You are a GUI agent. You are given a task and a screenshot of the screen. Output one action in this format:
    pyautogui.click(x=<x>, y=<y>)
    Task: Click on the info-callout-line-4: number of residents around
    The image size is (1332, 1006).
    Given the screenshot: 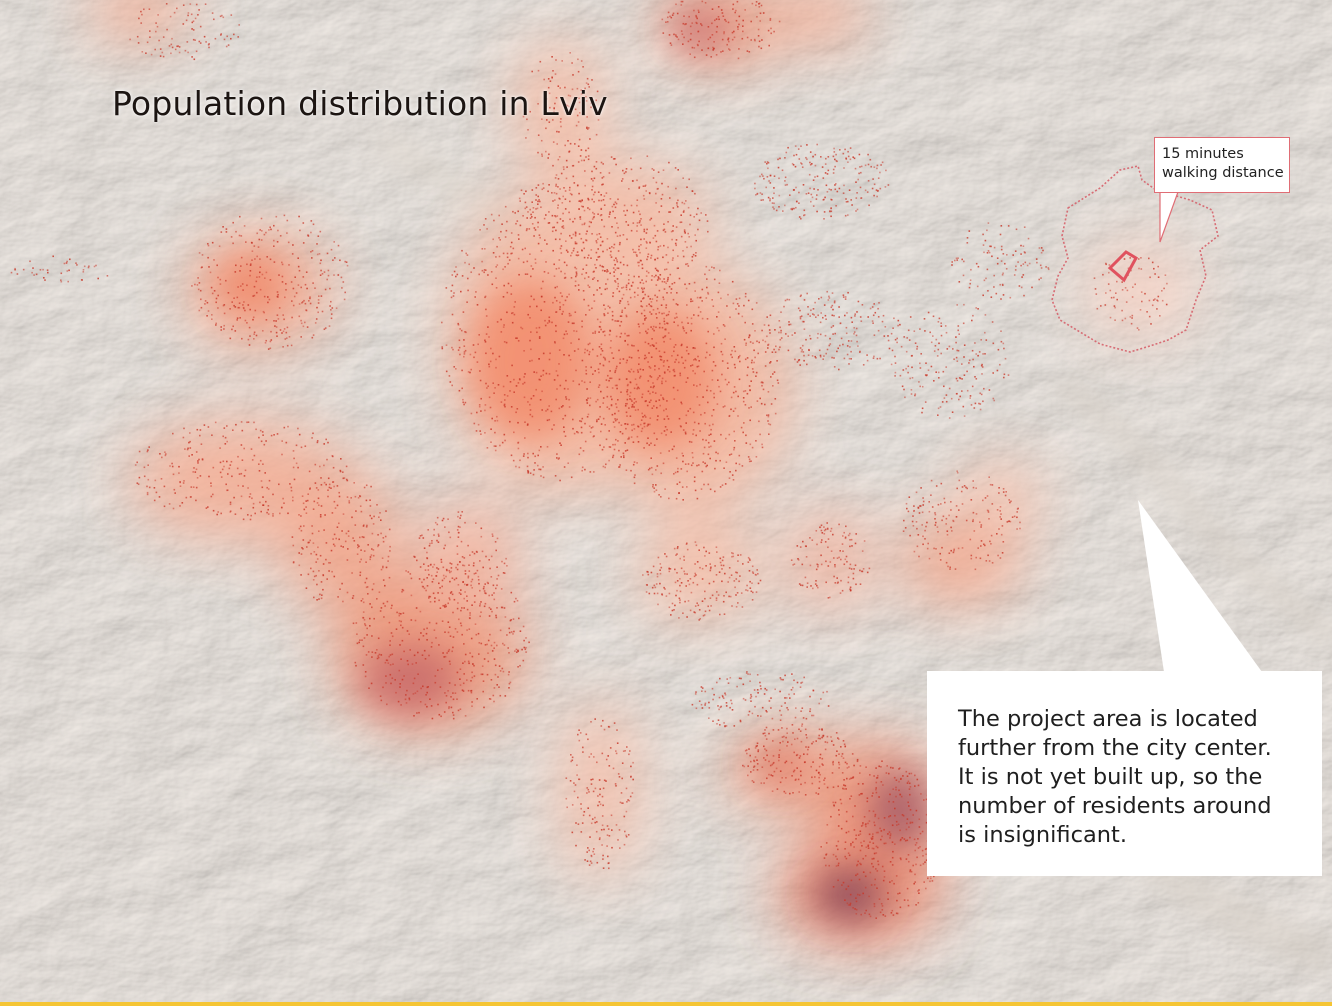 What is the action you would take?
    pyautogui.click(x=1115, y=806)
    